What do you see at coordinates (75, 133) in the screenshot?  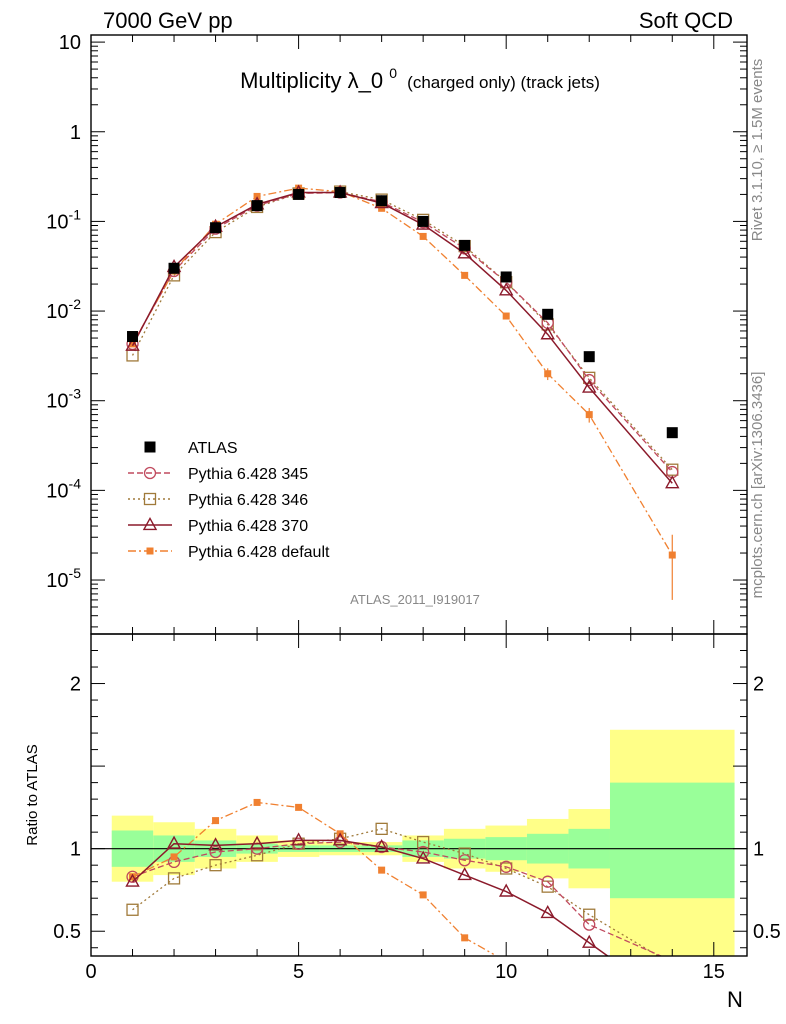 I see `y-tick-label: 1` at bounding box center [75, 133].